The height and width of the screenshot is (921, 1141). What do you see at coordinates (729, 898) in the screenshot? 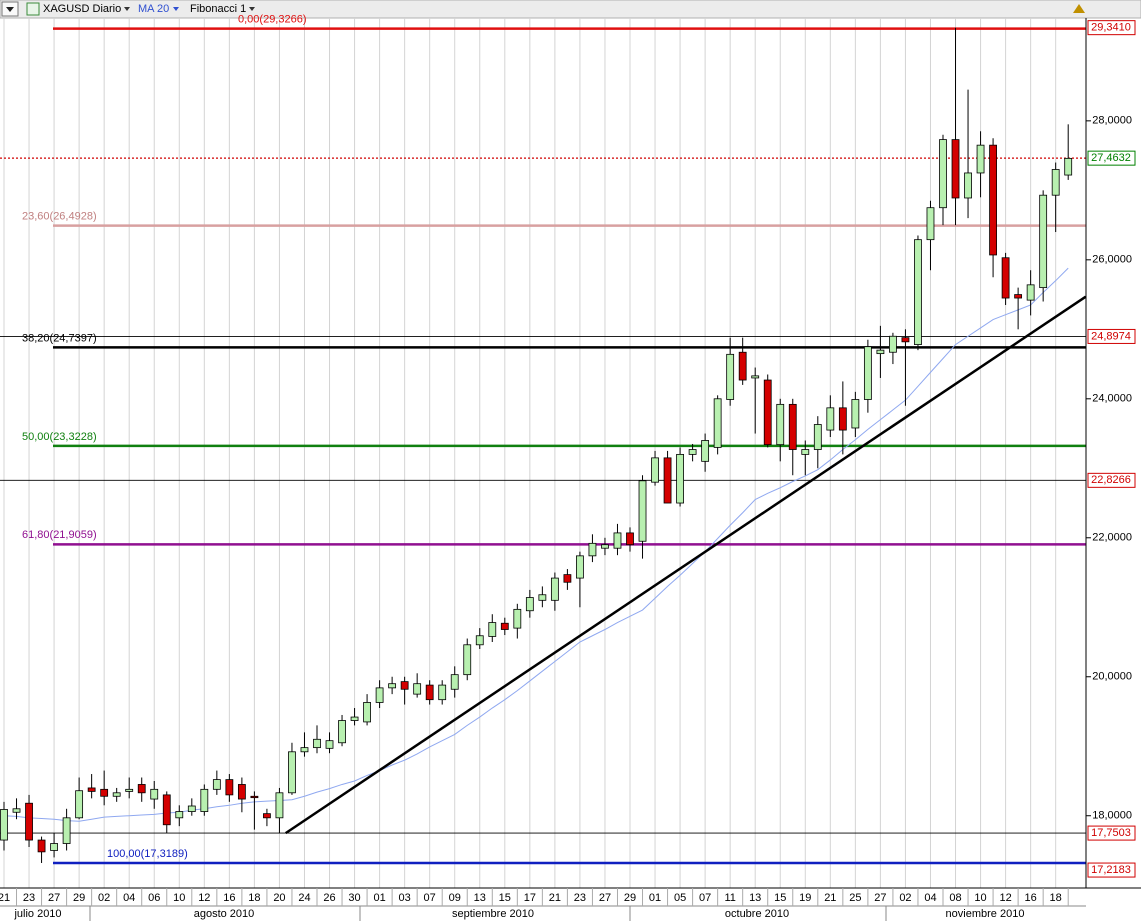
I see `x-tick-label: 11` at bounding box center [729, 898].